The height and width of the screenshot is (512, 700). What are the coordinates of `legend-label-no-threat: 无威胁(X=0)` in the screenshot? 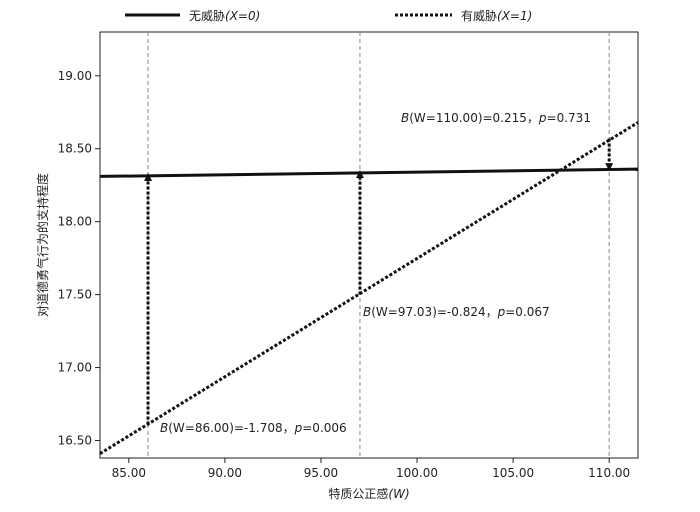 It's located at (224, 15).